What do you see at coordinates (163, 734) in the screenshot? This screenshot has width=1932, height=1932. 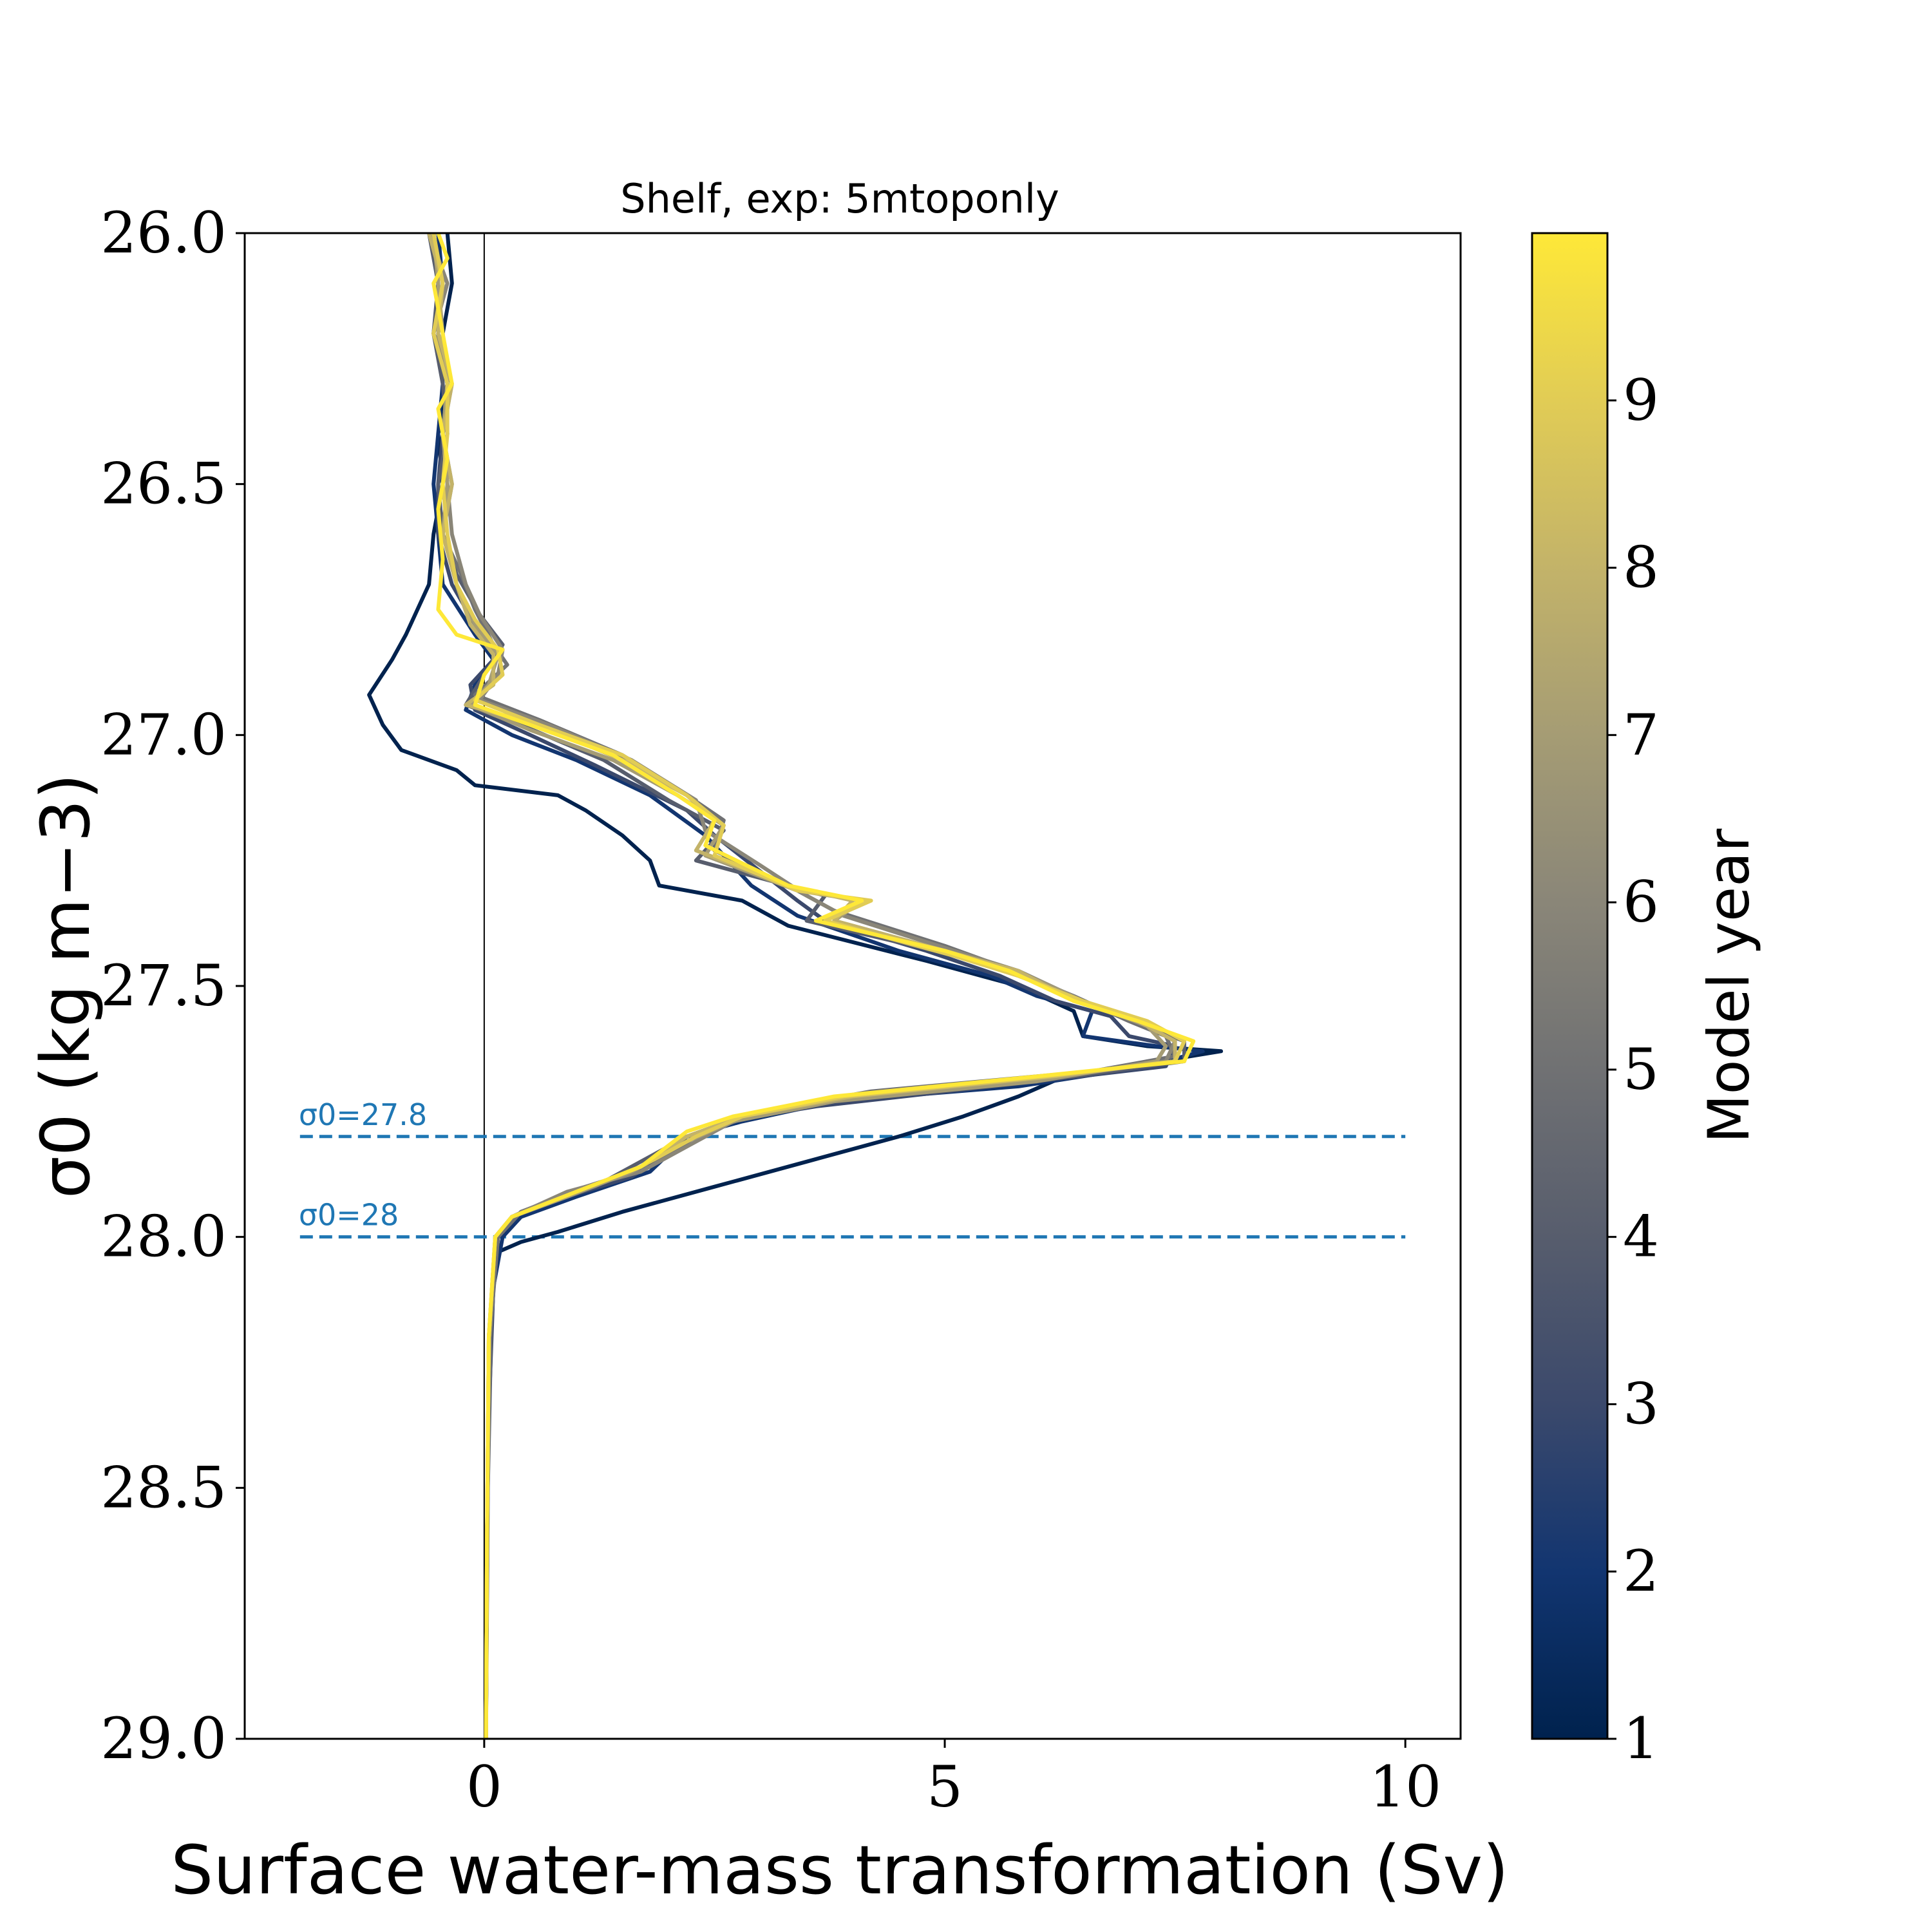 I see `y-tick-label-2: 27.0` at bounding box center [163, 734].